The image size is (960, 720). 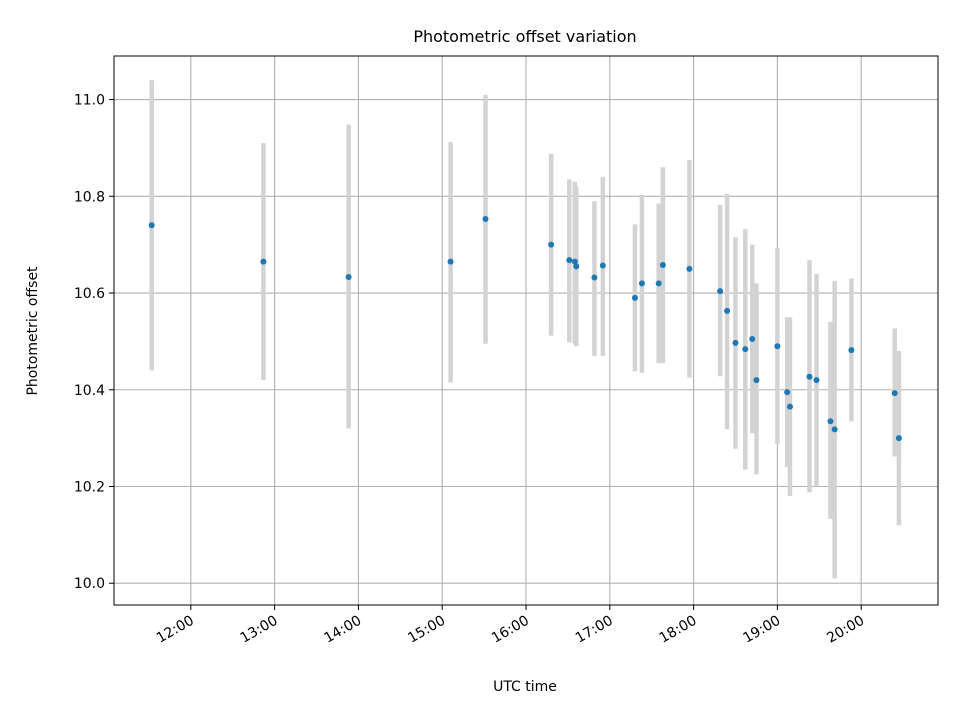 What do you see at coordinates (175, 630) in the screenshot?
I see `x-tick-label: 12:00` at bounding box center [175, 630].